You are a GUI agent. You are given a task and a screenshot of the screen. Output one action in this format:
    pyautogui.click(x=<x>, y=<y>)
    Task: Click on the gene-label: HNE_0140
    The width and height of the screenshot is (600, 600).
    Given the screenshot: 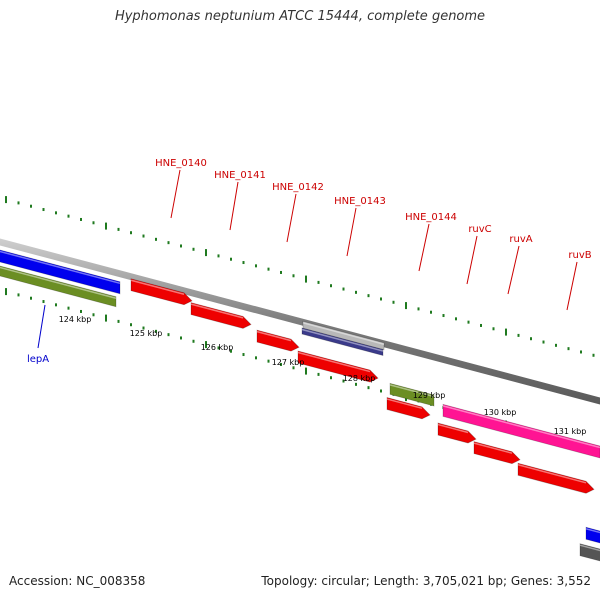 What is the action you would take?
    pyautogui.click(x=181, y=163)
    